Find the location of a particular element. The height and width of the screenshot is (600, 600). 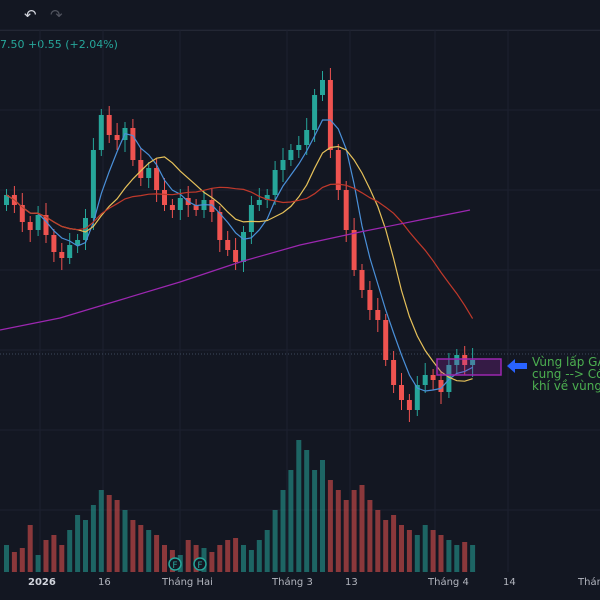

x-tick-label: Tháng is located at coordinates (589, 582).